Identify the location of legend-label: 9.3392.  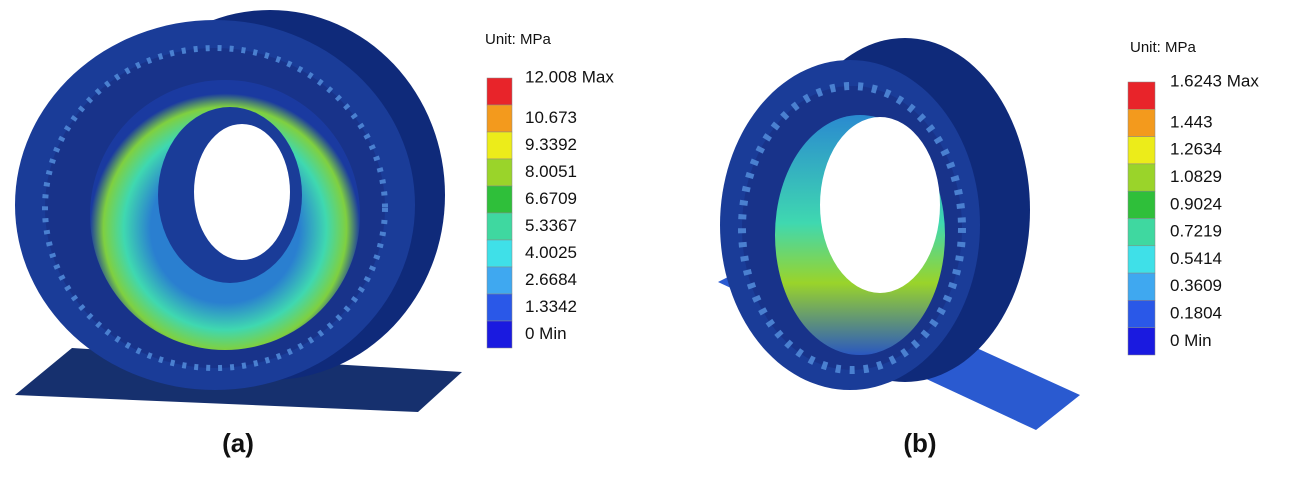
(551, 144).